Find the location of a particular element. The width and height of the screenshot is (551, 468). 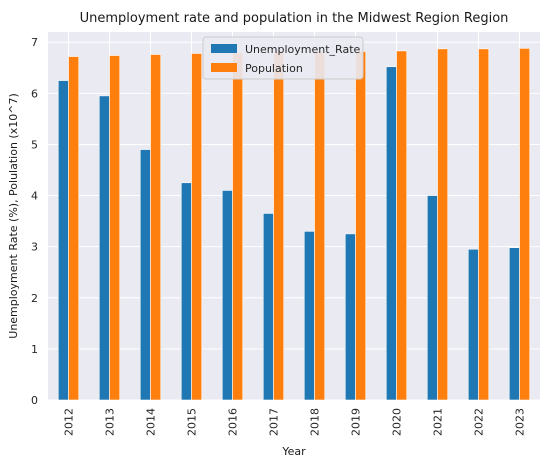

x-tick-label: 2023 is located at coordinates (520, 422).